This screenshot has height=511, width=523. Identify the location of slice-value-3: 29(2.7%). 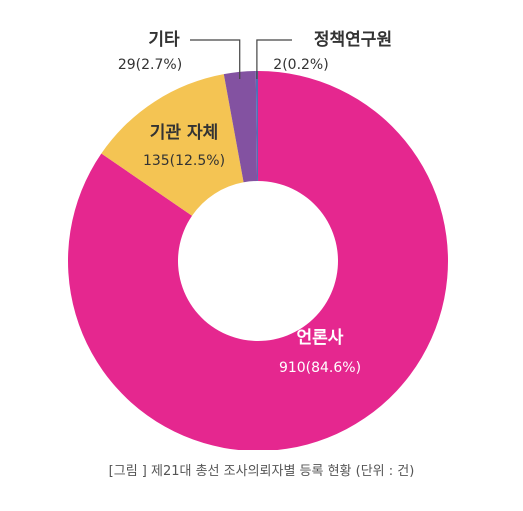
(150, 65).